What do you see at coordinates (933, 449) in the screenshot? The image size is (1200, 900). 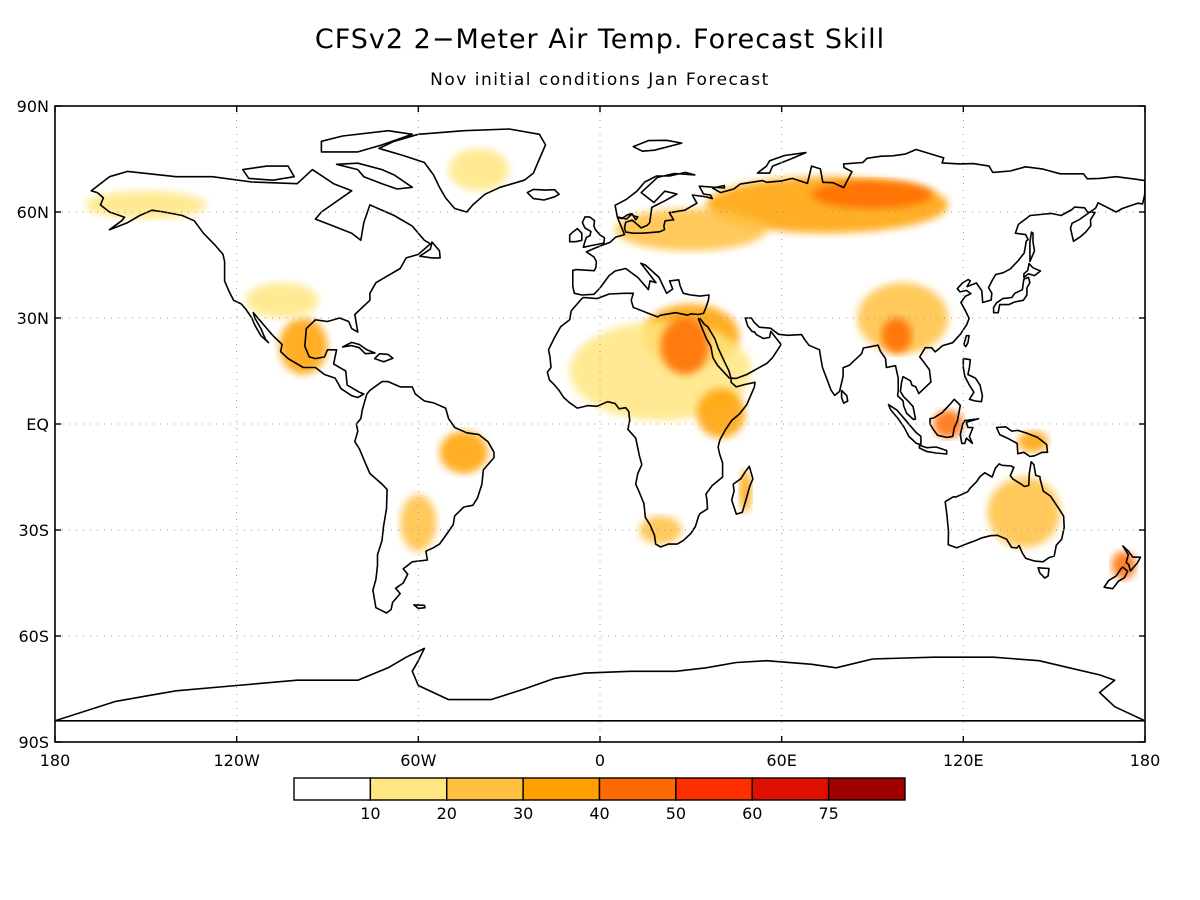 I see `coastline-java` at bounding box center [933, 449].